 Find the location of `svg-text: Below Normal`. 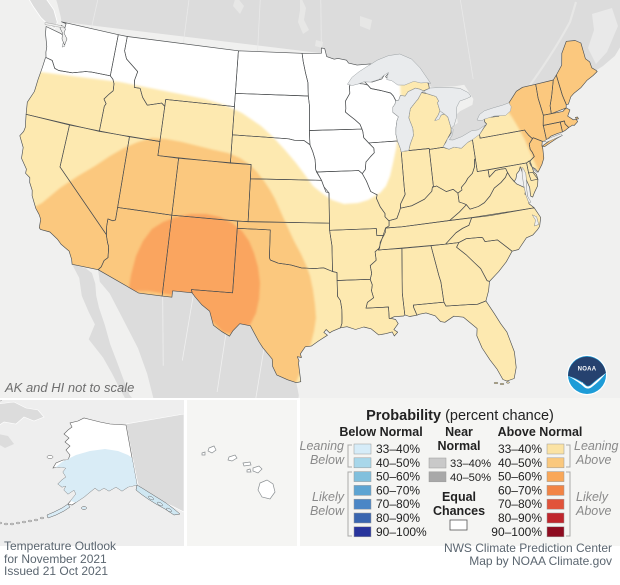

svg-text: Below Normal is located at coordinates (380, 432).